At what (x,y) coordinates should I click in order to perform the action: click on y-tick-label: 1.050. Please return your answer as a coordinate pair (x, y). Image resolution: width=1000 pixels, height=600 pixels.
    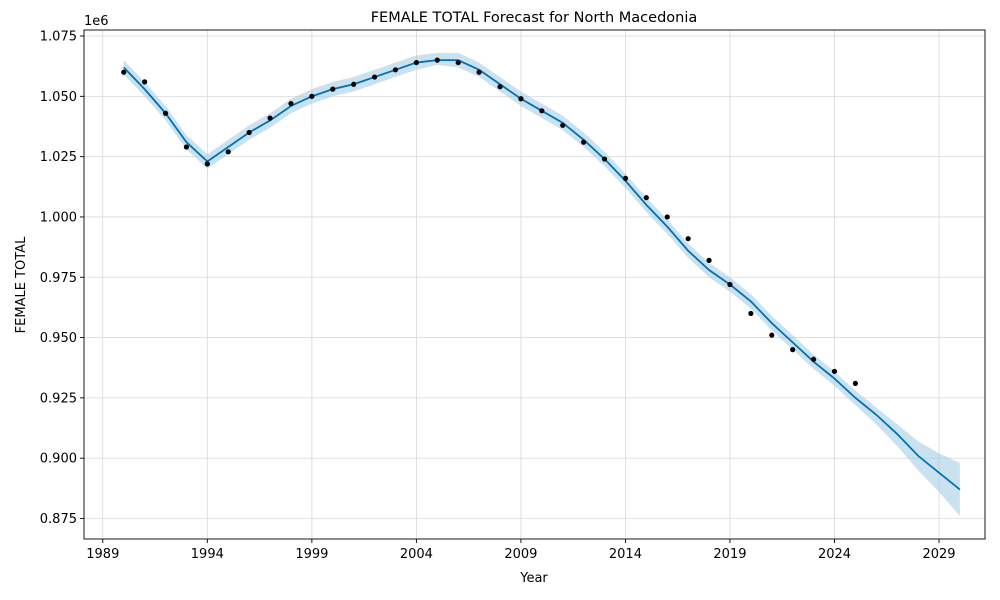
    Looking at the image, I should click on (58, 97).